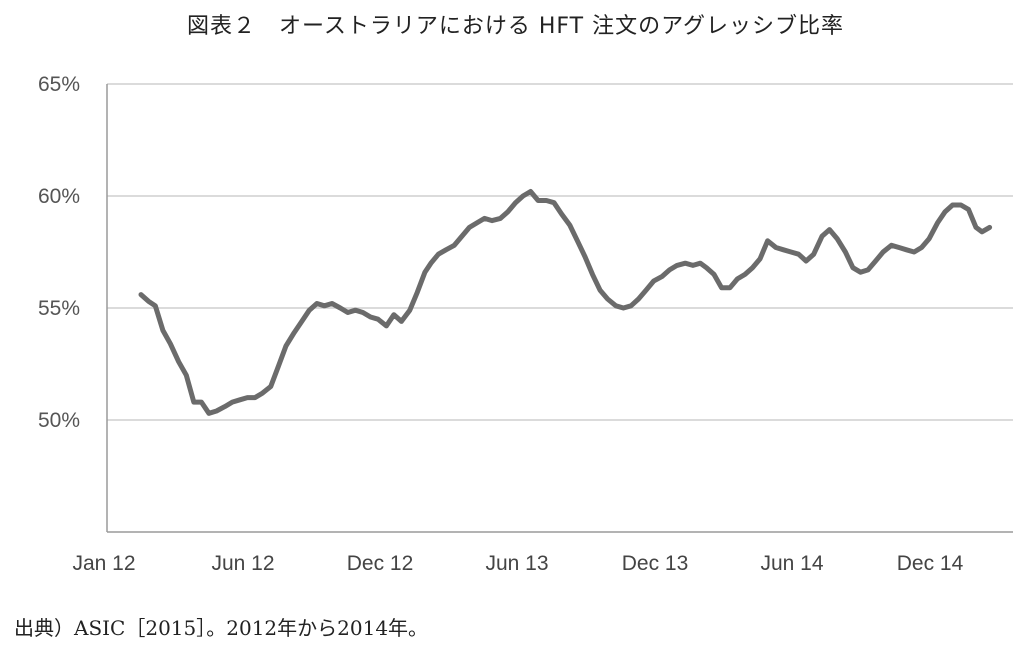  Describe the element at coordinates (655, 563) in the screenshot. I see `x-tick-label: Dec 13` at that location.